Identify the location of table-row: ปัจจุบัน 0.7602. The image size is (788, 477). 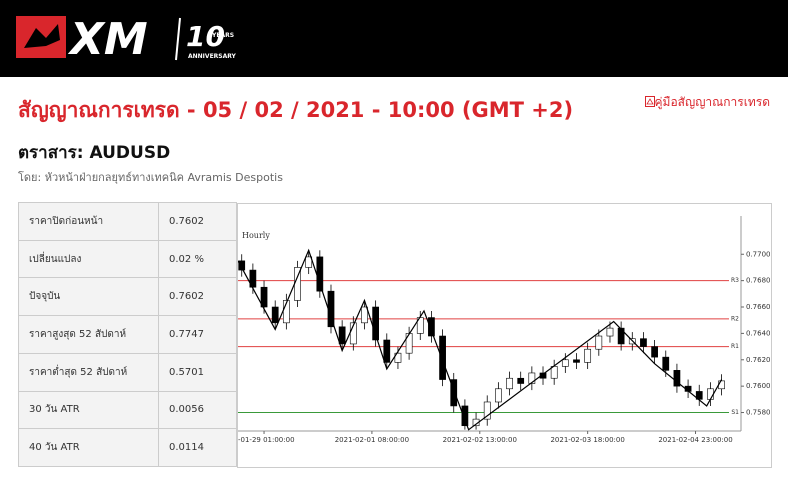
(127, 297).